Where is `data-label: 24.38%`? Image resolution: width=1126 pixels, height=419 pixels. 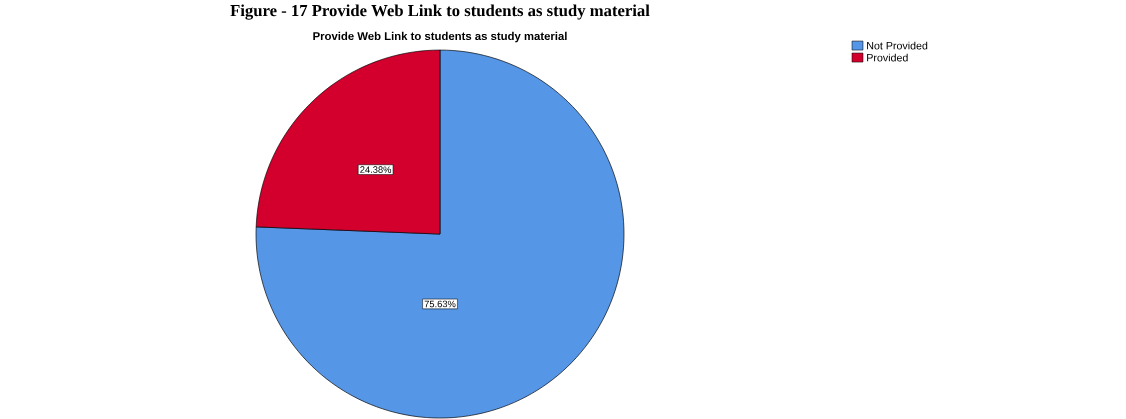 data-label: 24.38% is located at coordinates (376, 169).